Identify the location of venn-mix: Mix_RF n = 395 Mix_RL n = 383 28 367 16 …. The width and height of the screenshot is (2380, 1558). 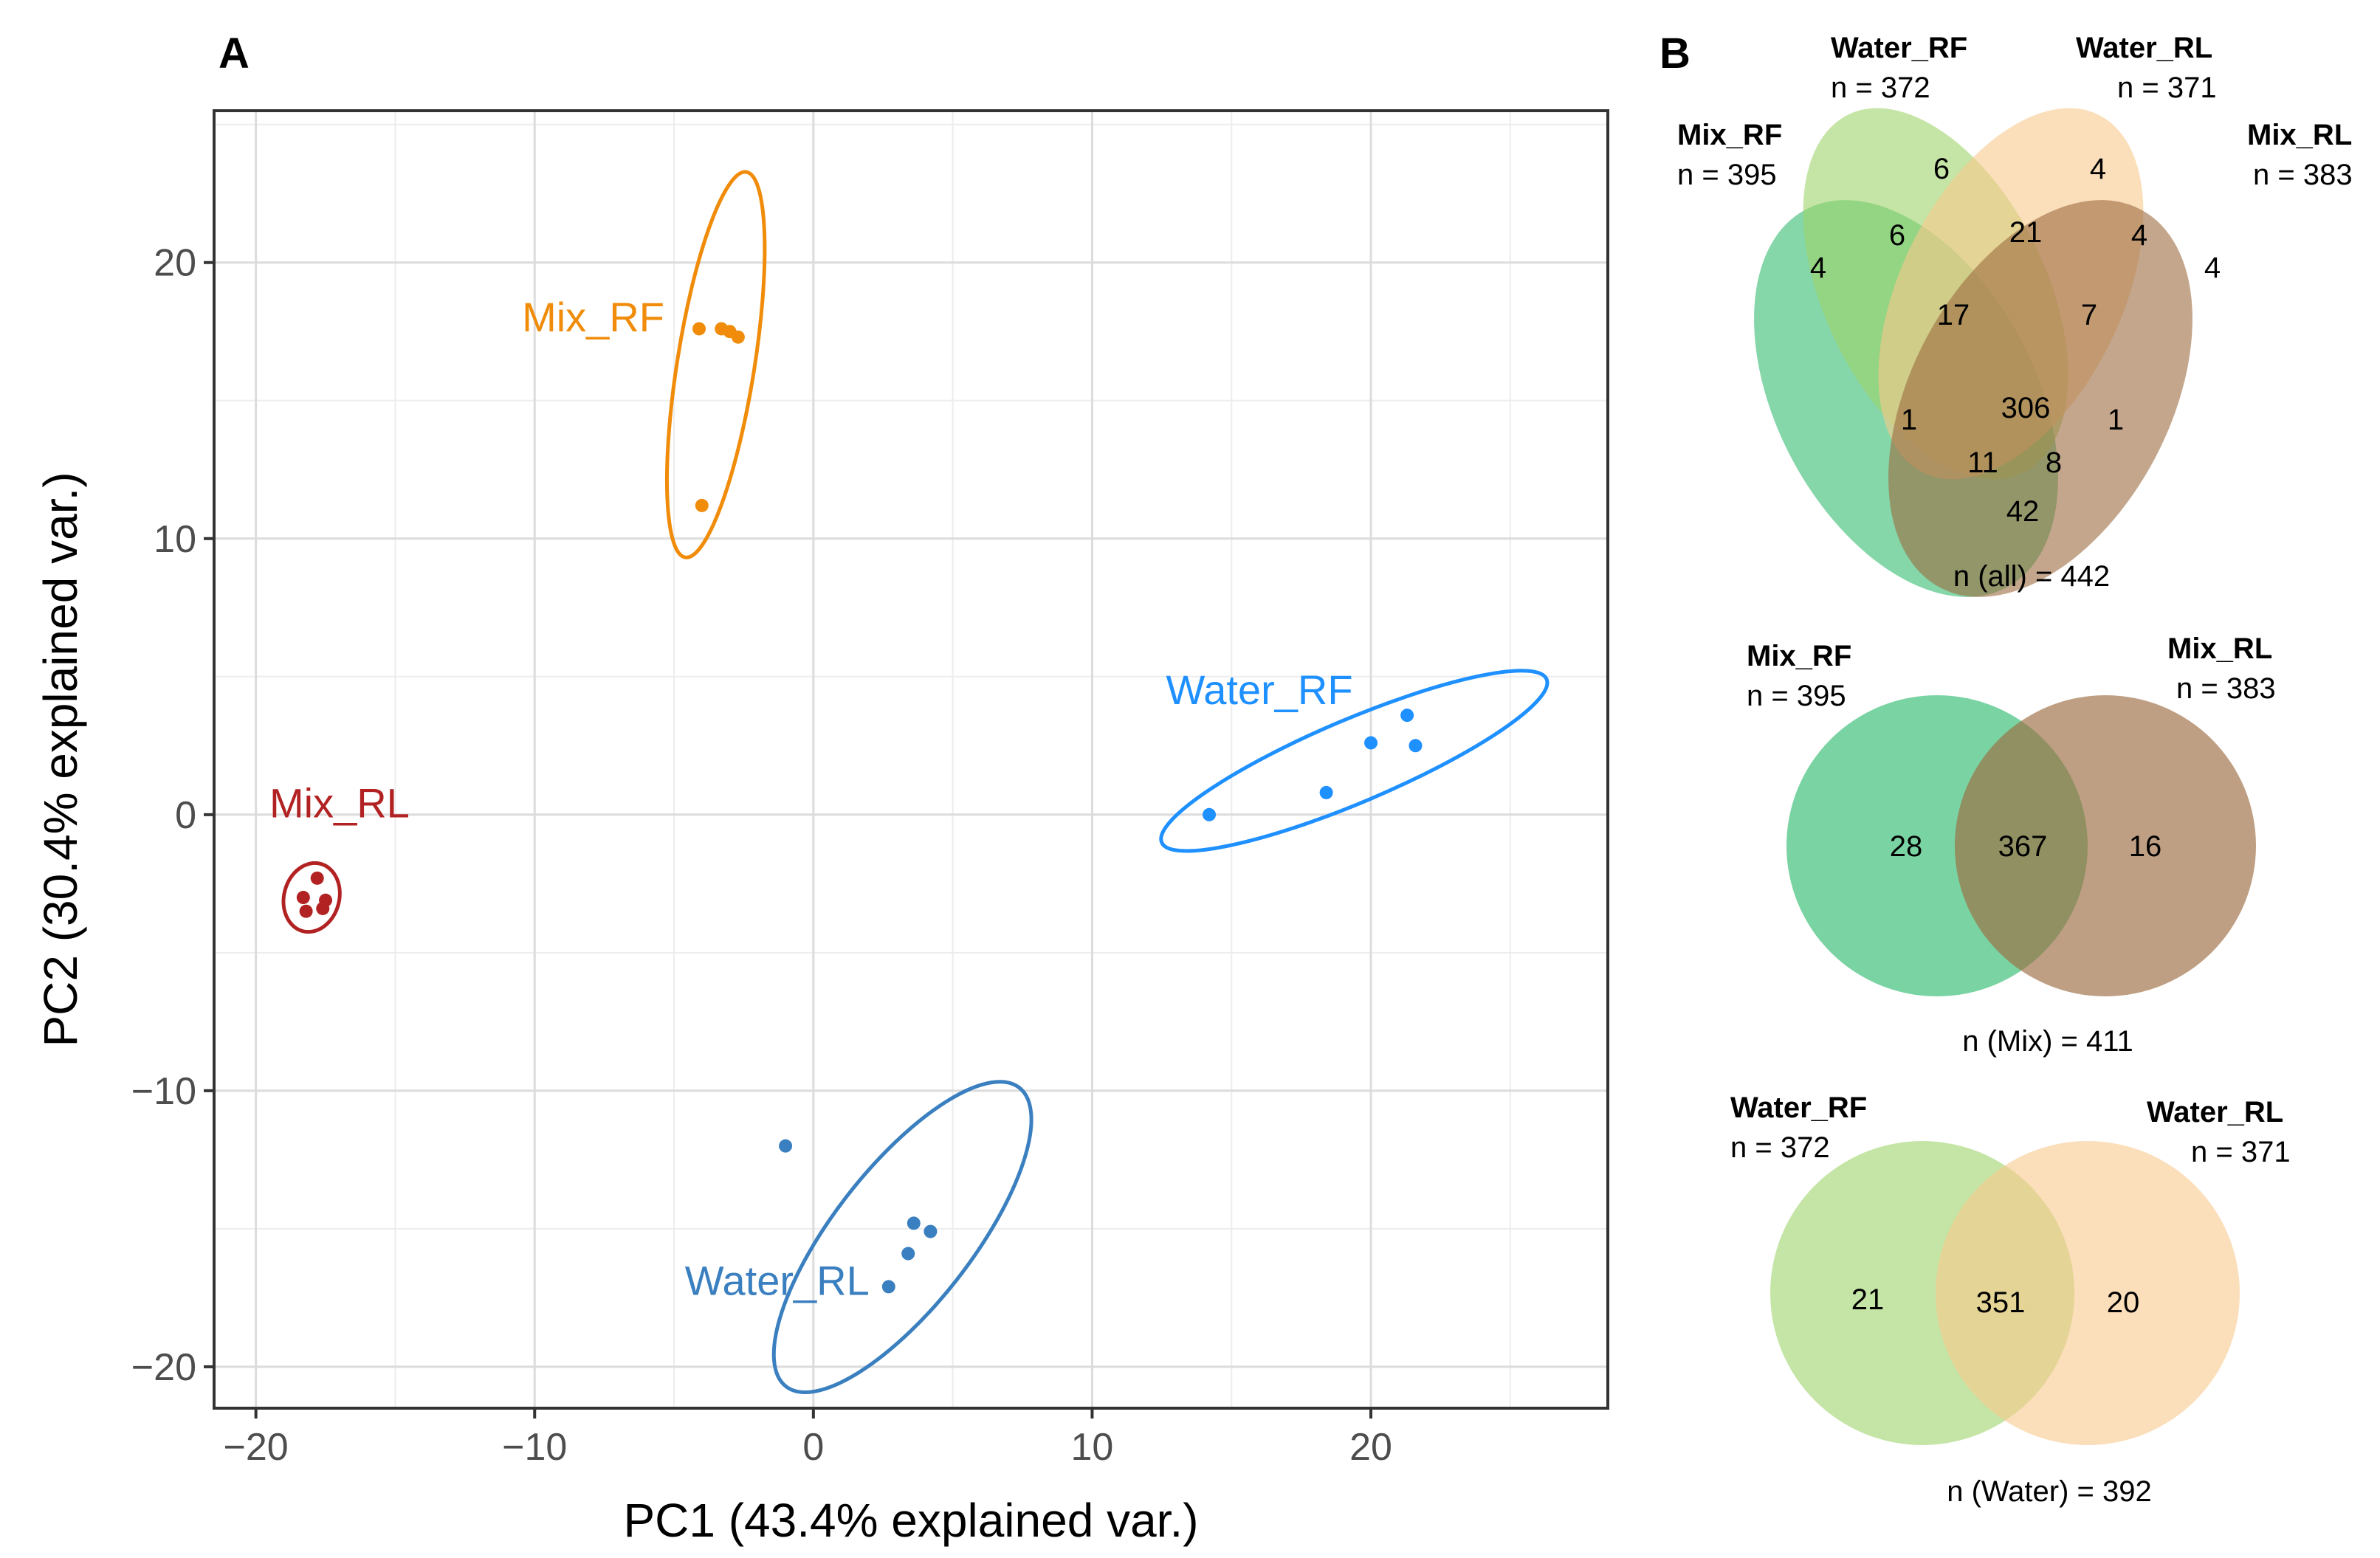
(2012, 845).